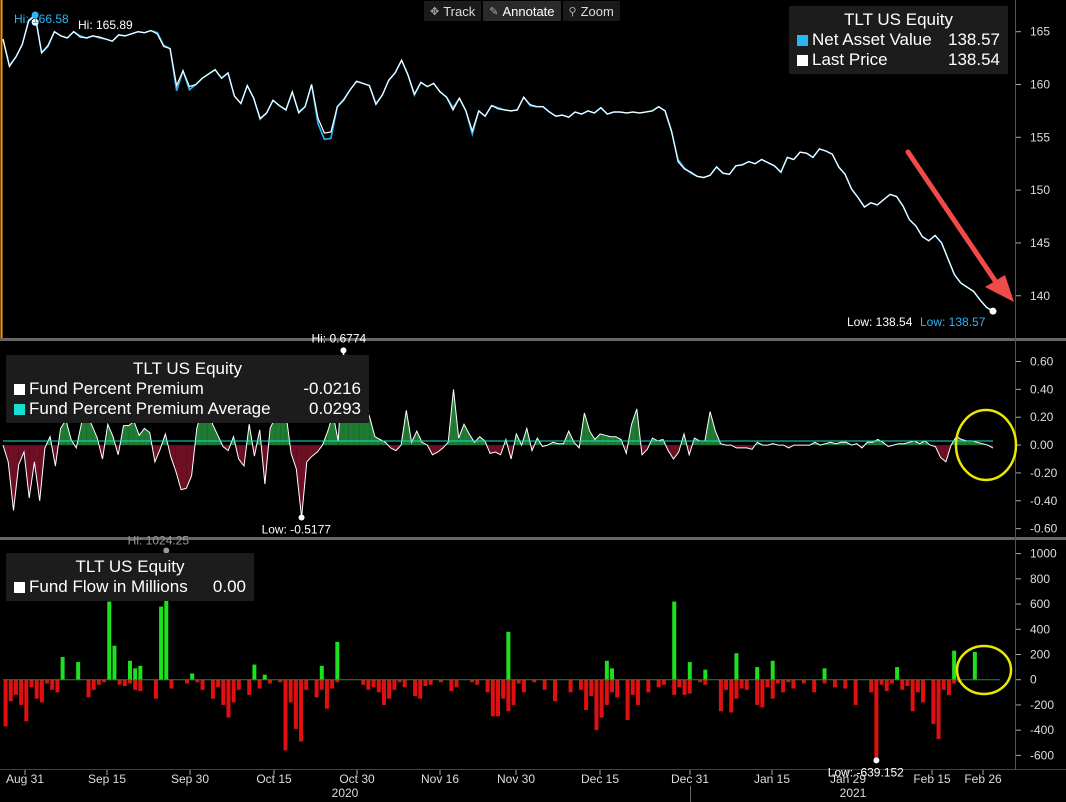 This screenshot has height=802, width=1066. Describe the element at coordinates (1042, 362) in the screenshot. I see `premium-axis-tick-label: 0.60` at that location.